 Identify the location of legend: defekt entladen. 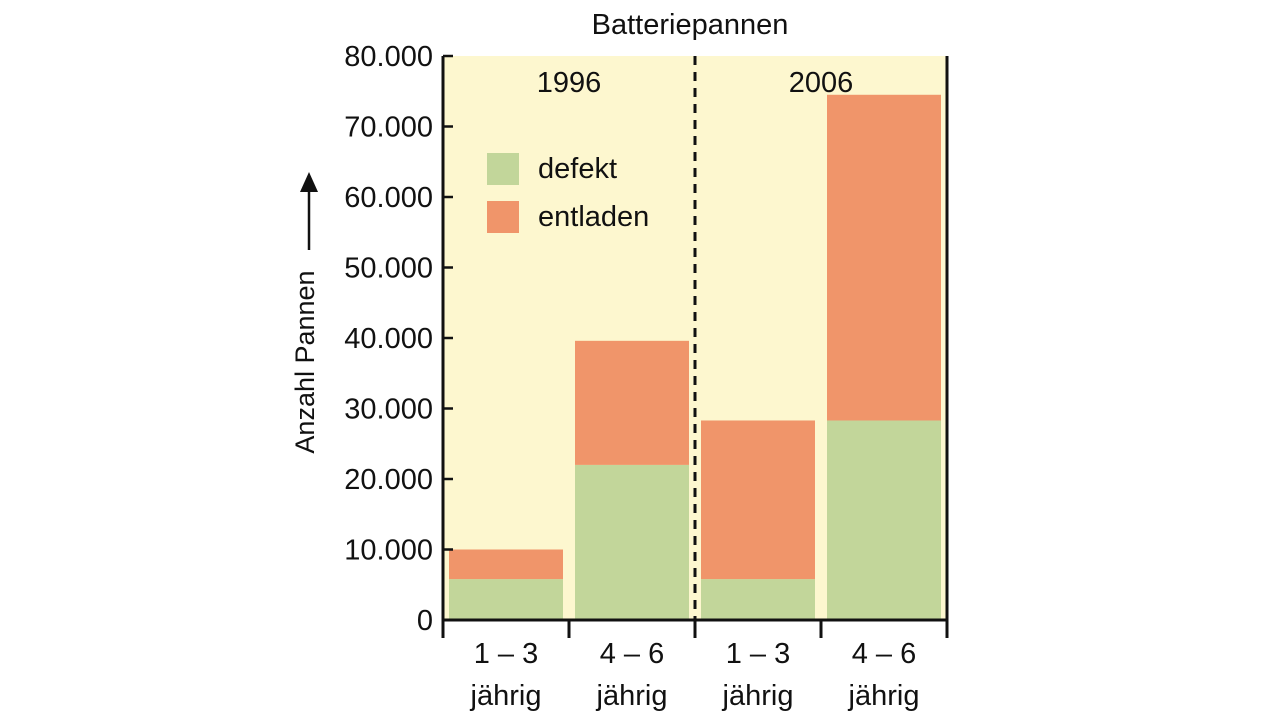
(568, 193).